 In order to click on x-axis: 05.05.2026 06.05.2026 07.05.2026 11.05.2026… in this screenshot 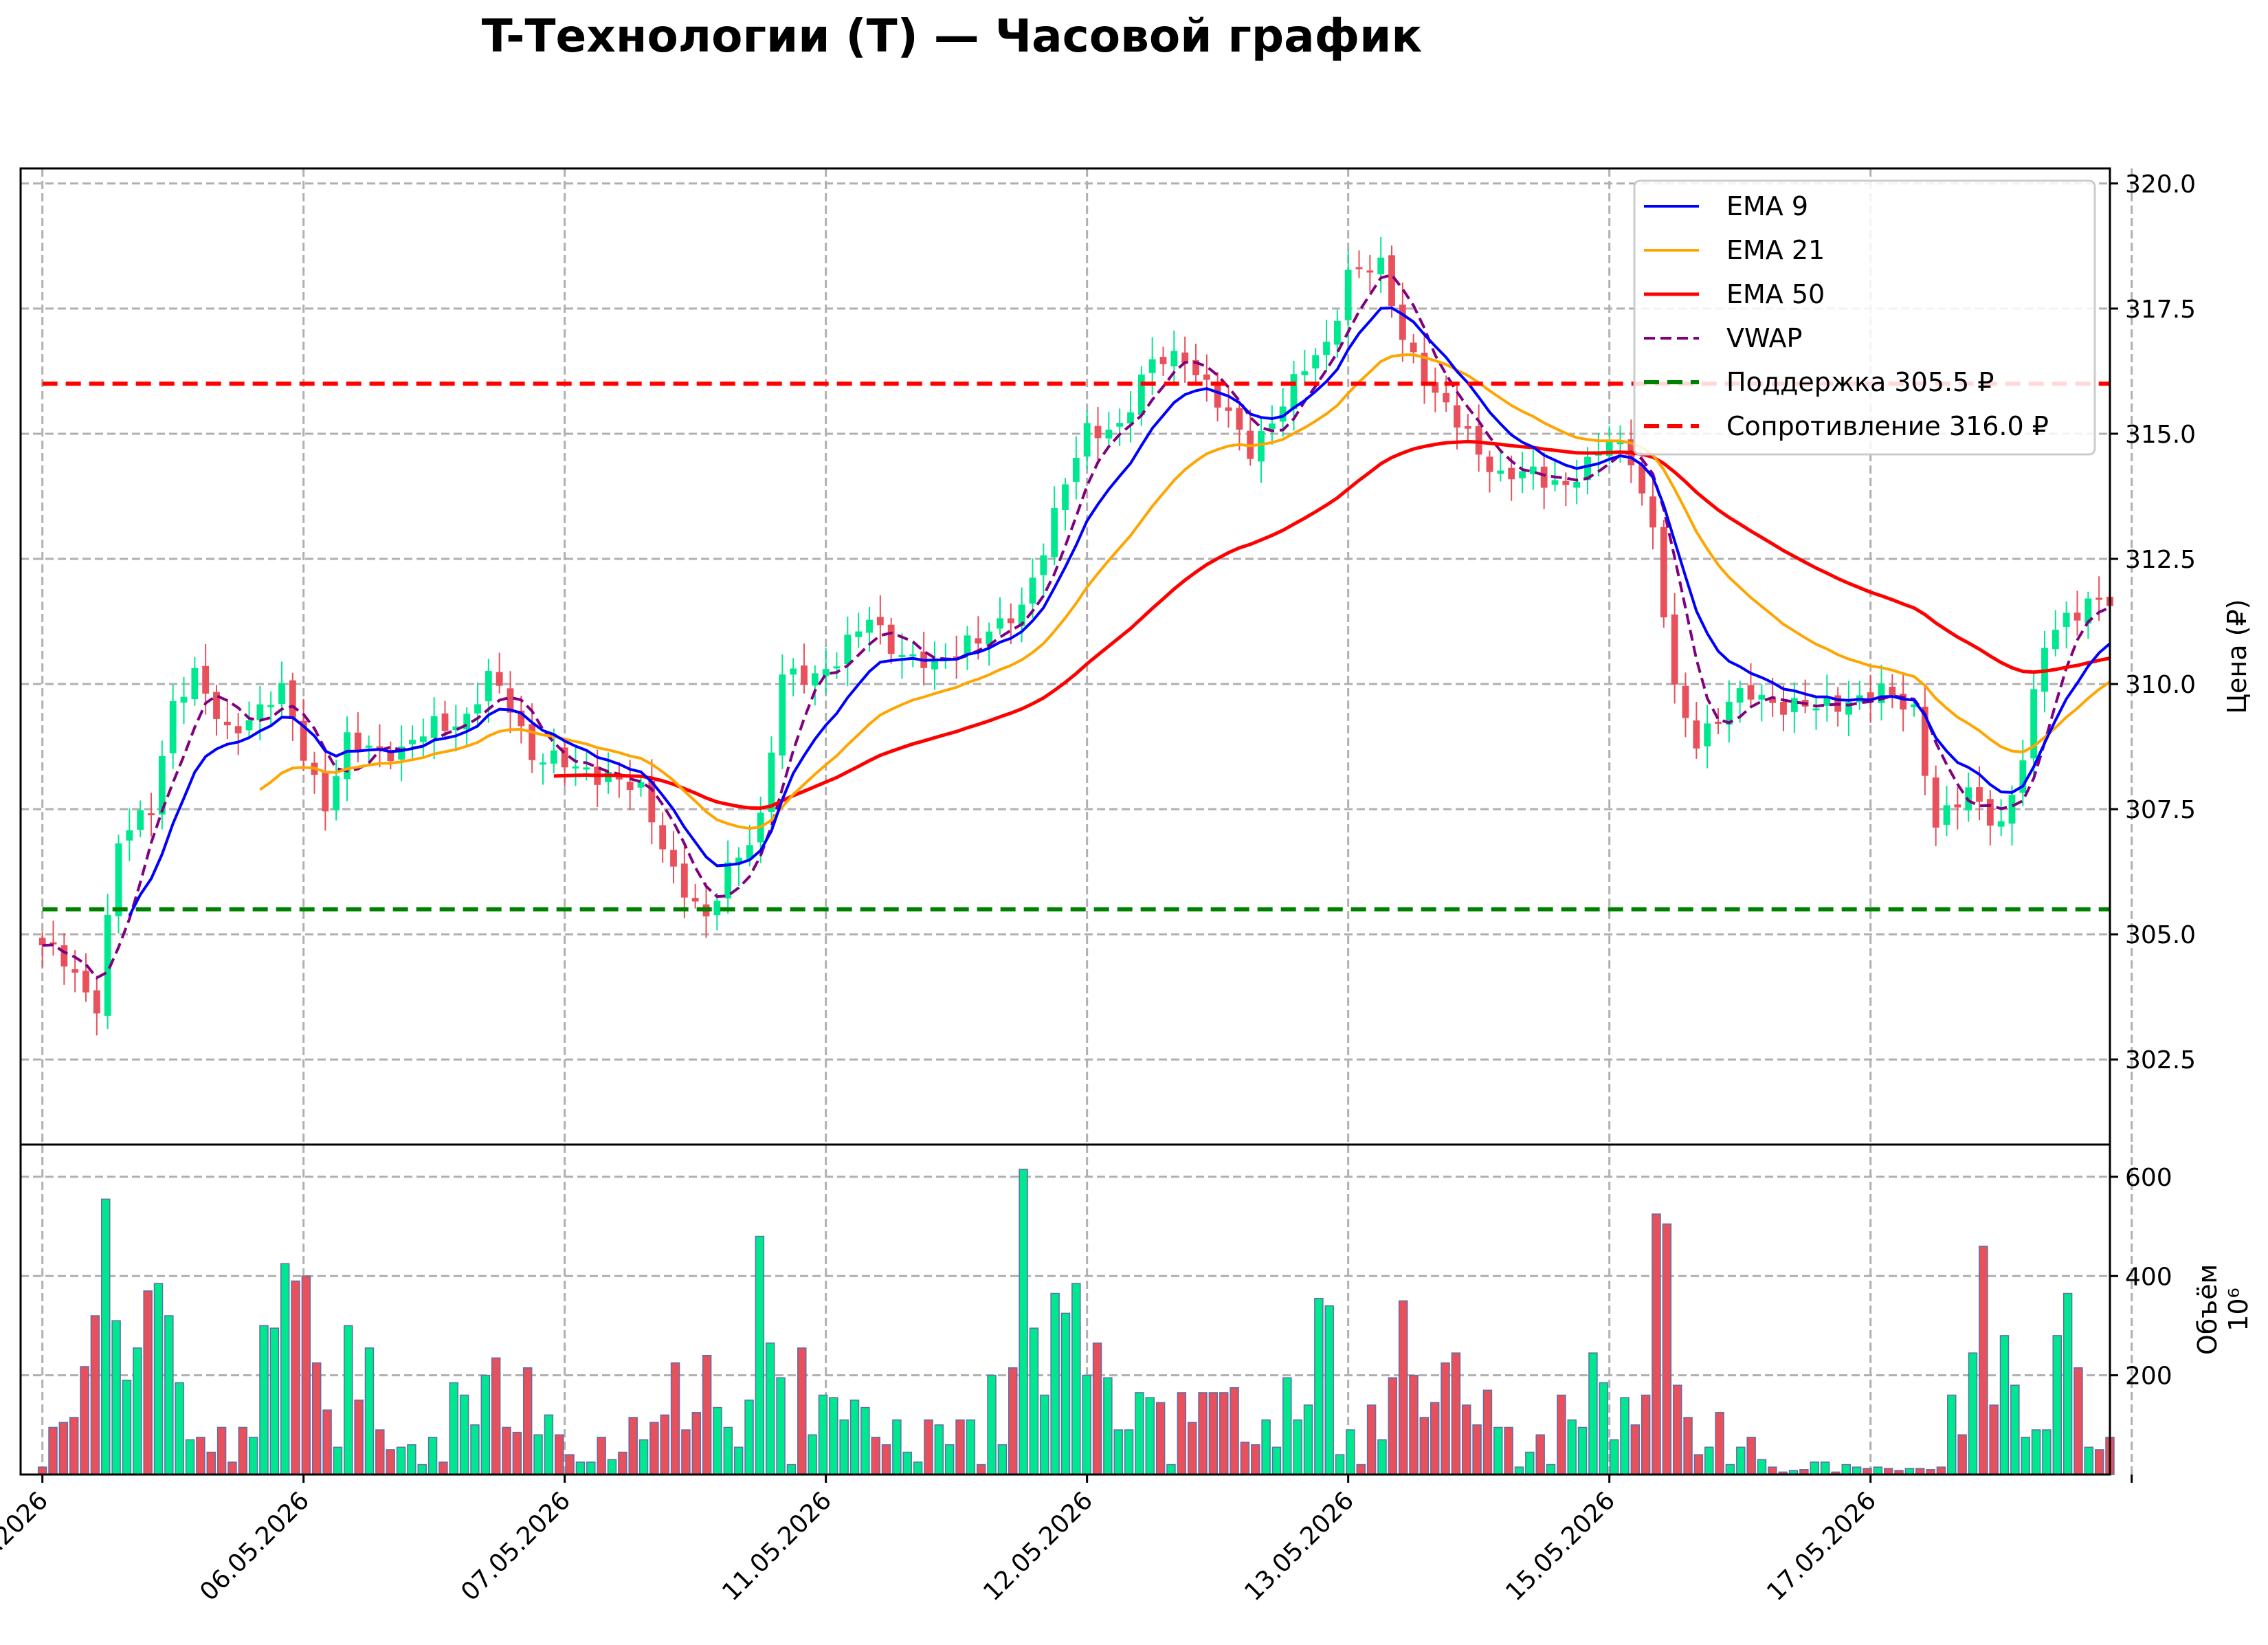, I will do `click(1066, 1541)`.